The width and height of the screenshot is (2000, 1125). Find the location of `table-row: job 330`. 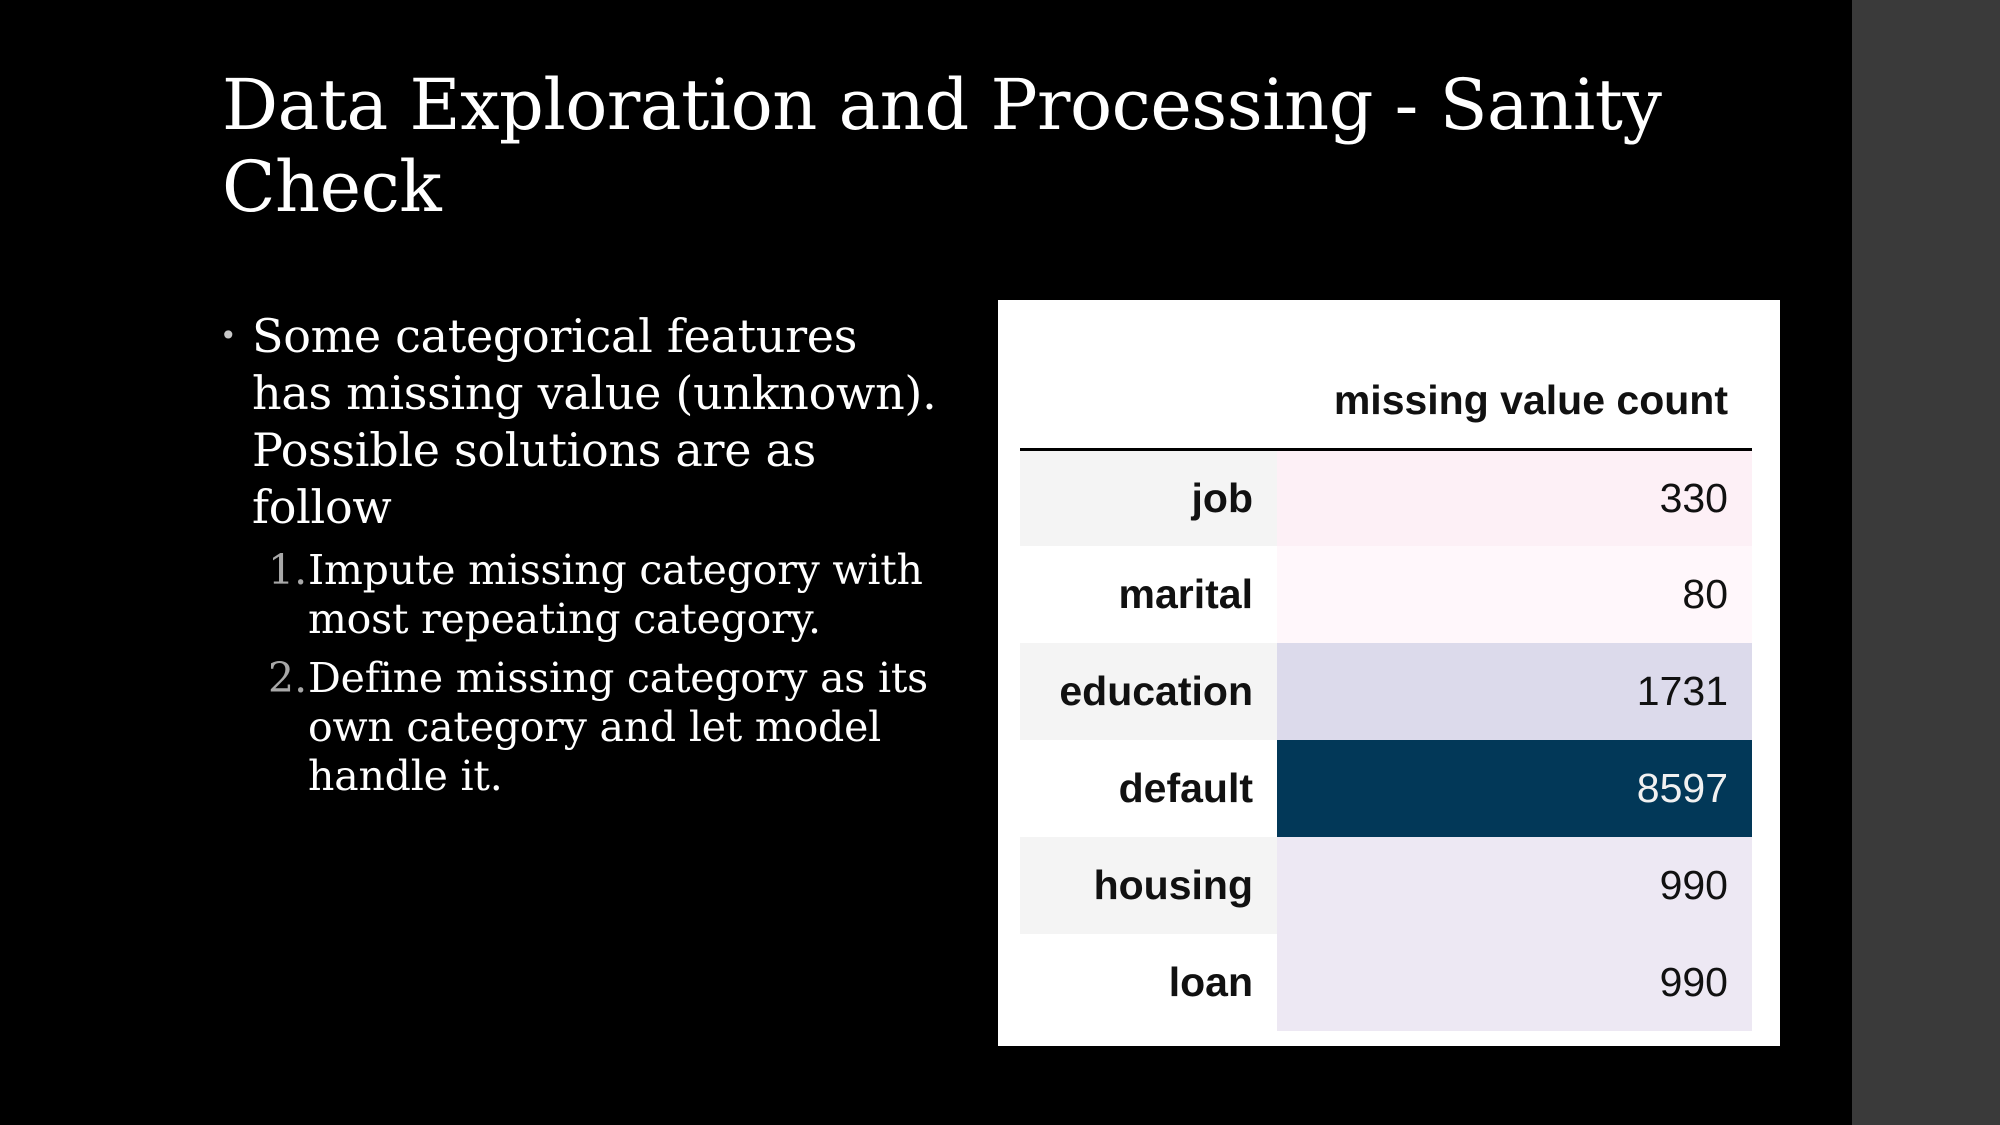

table-row: job 330 is located at coordinates (1386, 497).